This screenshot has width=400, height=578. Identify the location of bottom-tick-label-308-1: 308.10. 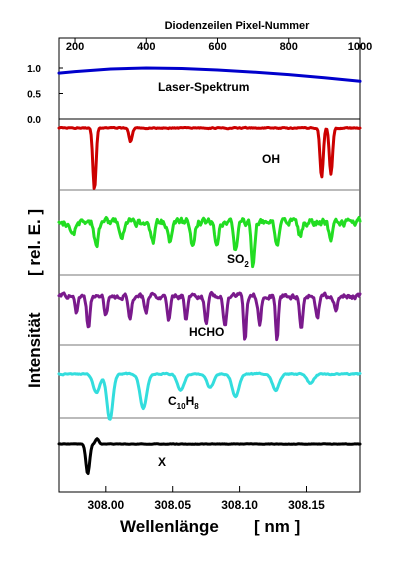
(239, 505).